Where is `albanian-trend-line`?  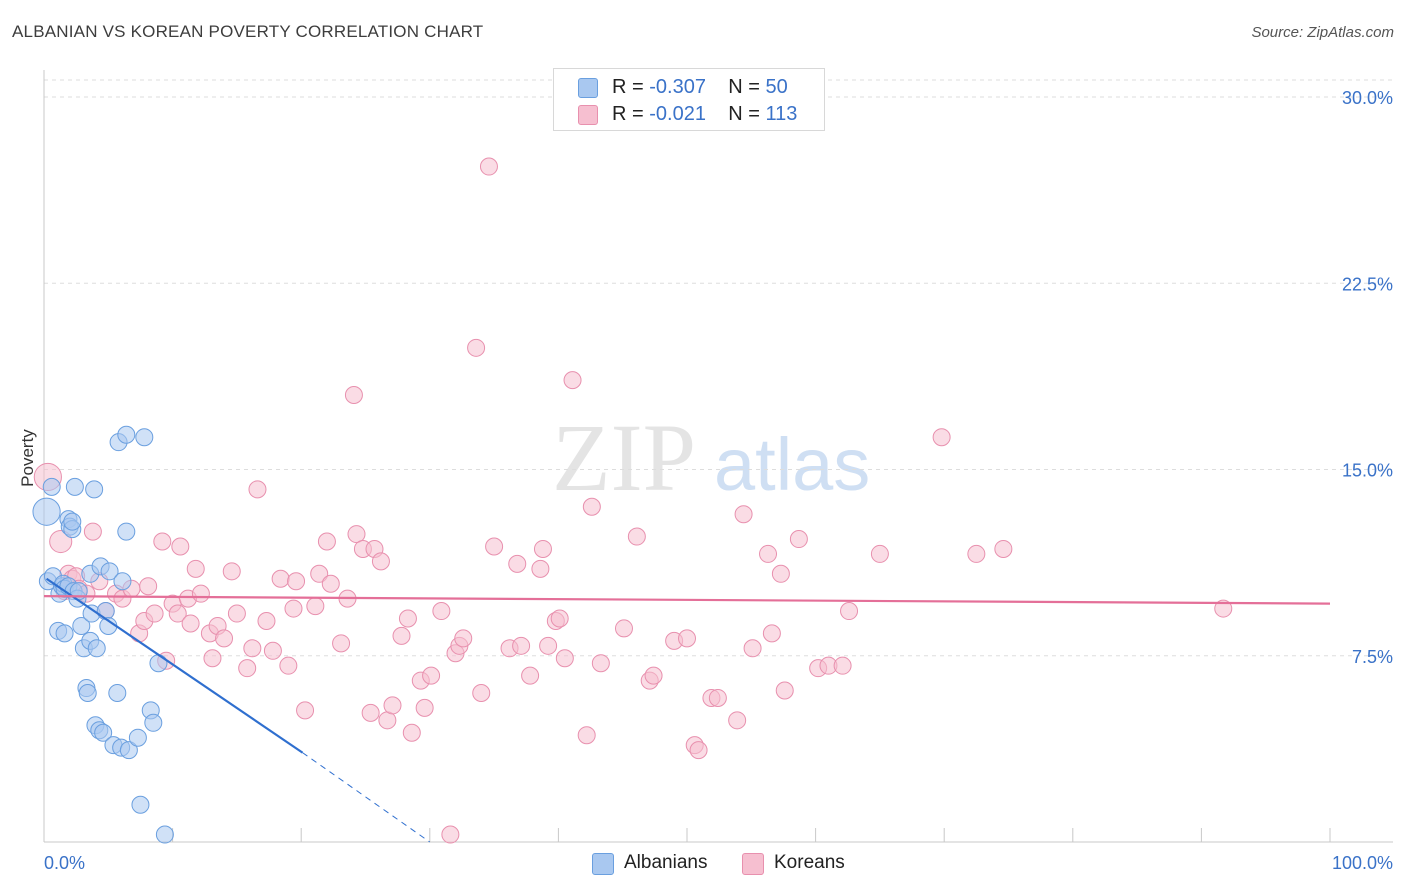 albanian-trend-line is located at coordinates (174, 665).